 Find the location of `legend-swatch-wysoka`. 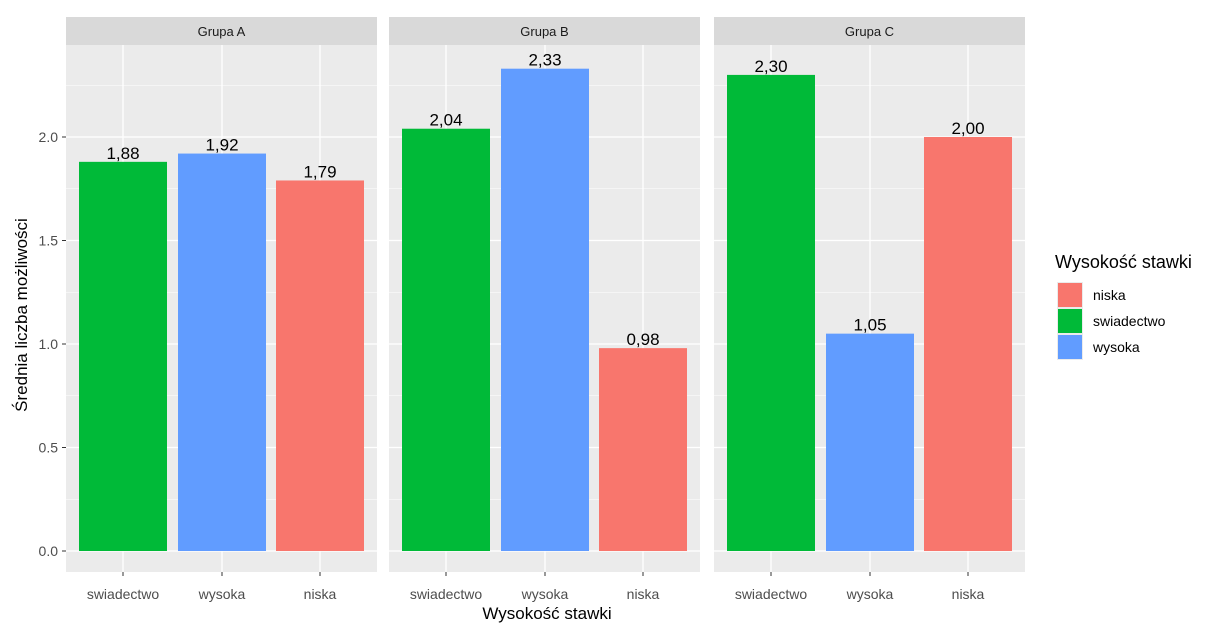

legend-swatch-wysoka is located at coordinates (1070, 347).